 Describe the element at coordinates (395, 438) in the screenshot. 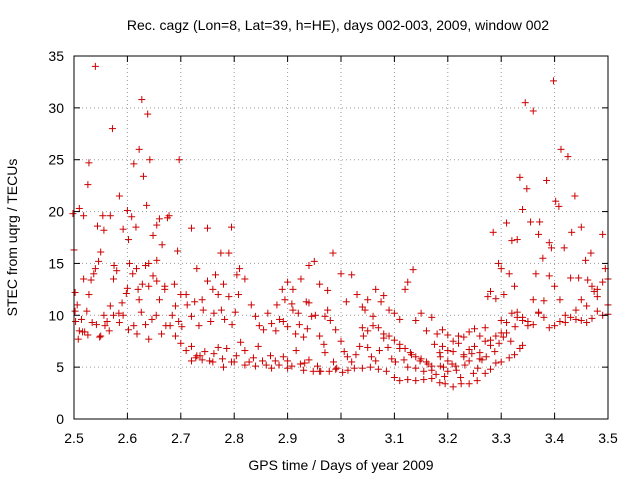

I see `x-tick-label: 3.1` at that location.